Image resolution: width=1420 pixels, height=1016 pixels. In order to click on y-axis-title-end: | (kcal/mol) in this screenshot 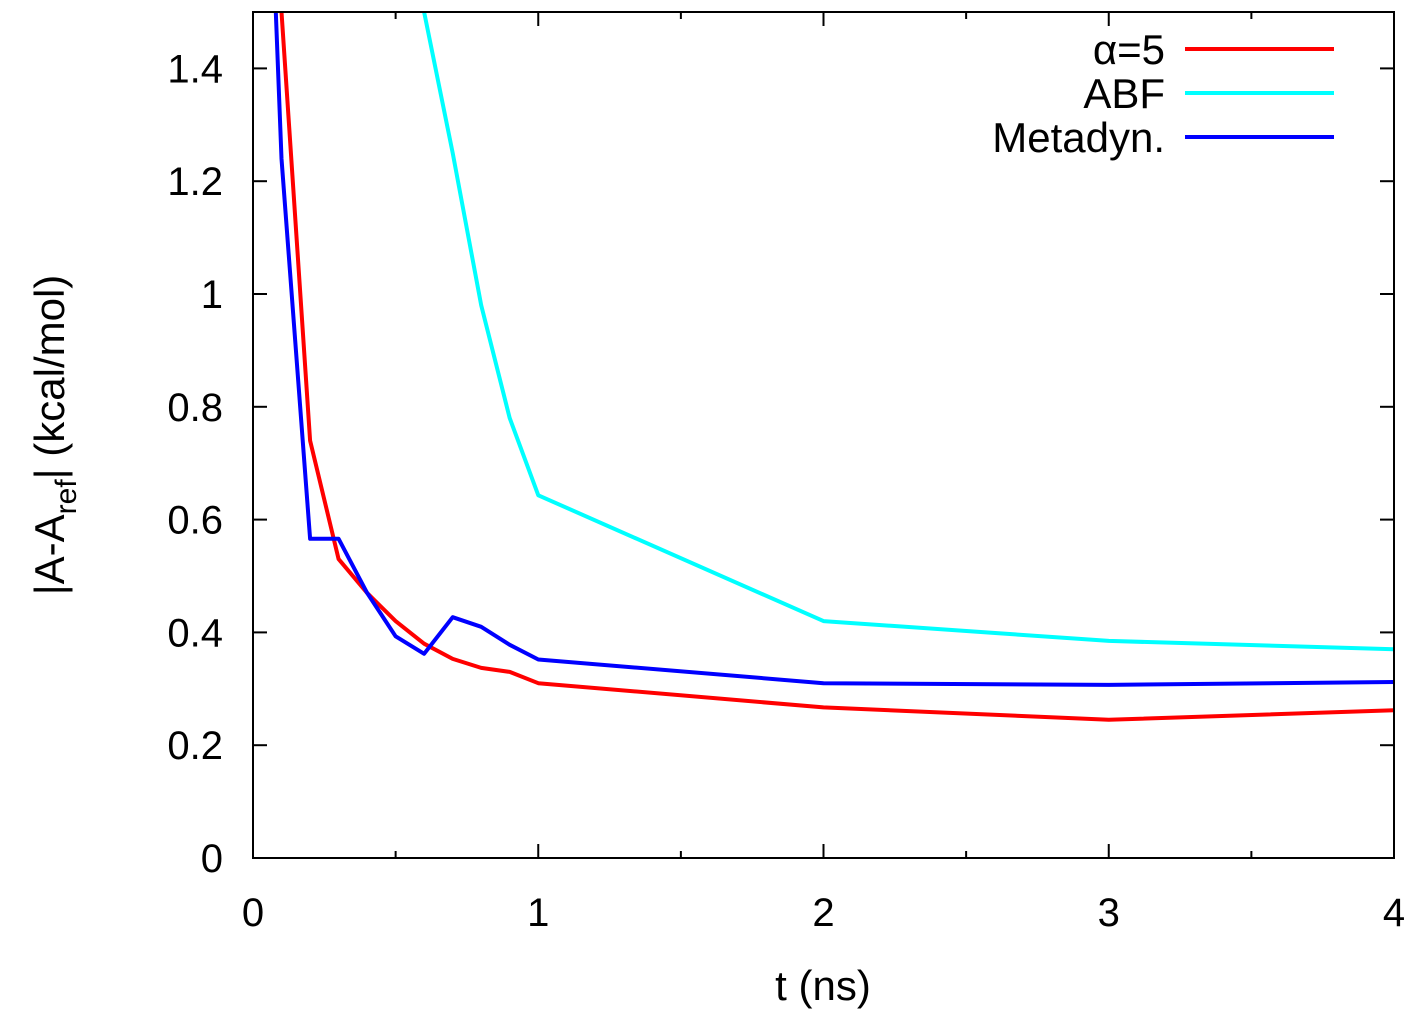, I will do `click(49, 377)`.